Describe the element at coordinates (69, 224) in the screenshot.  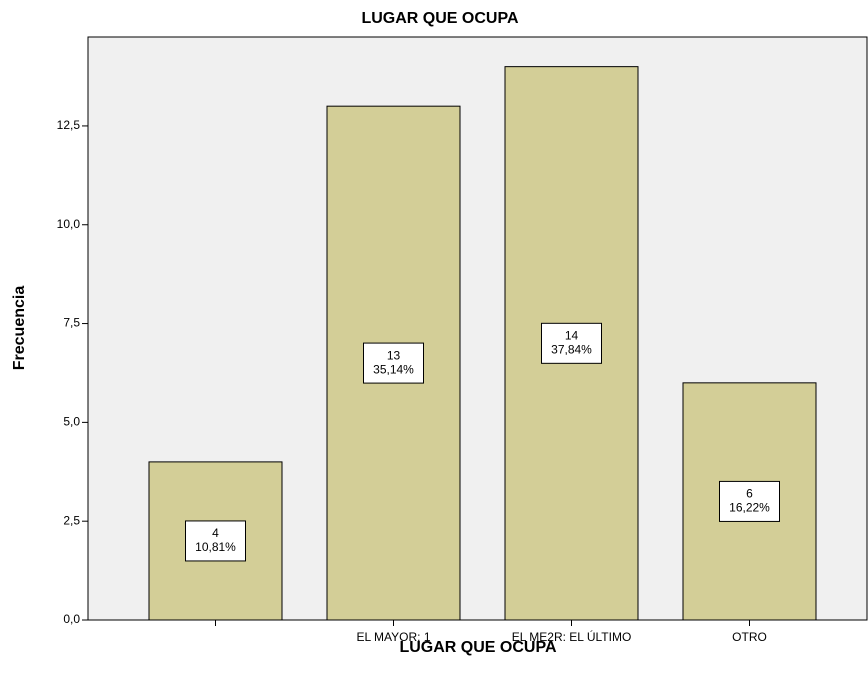
I see `y-tick-label: 10,0` at that location.